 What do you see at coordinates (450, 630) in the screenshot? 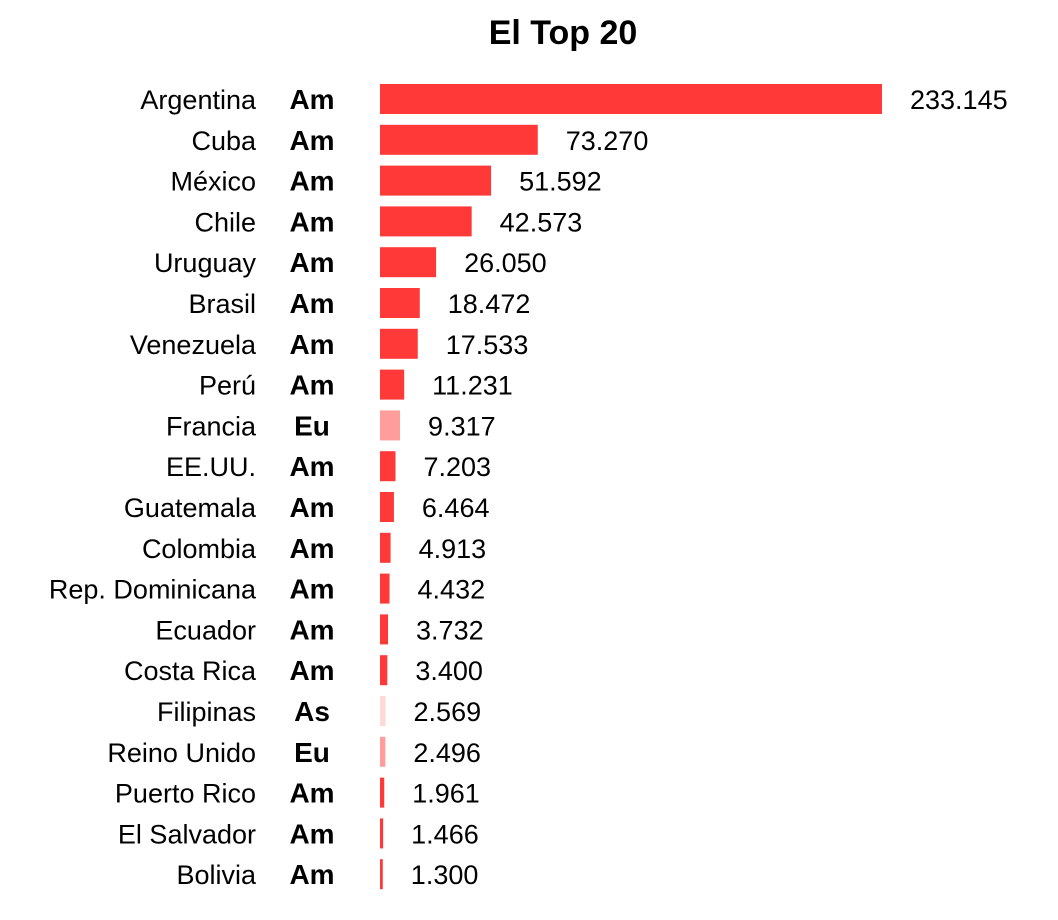
I see `value-label: 3.732` at bounding box center [450, 630].